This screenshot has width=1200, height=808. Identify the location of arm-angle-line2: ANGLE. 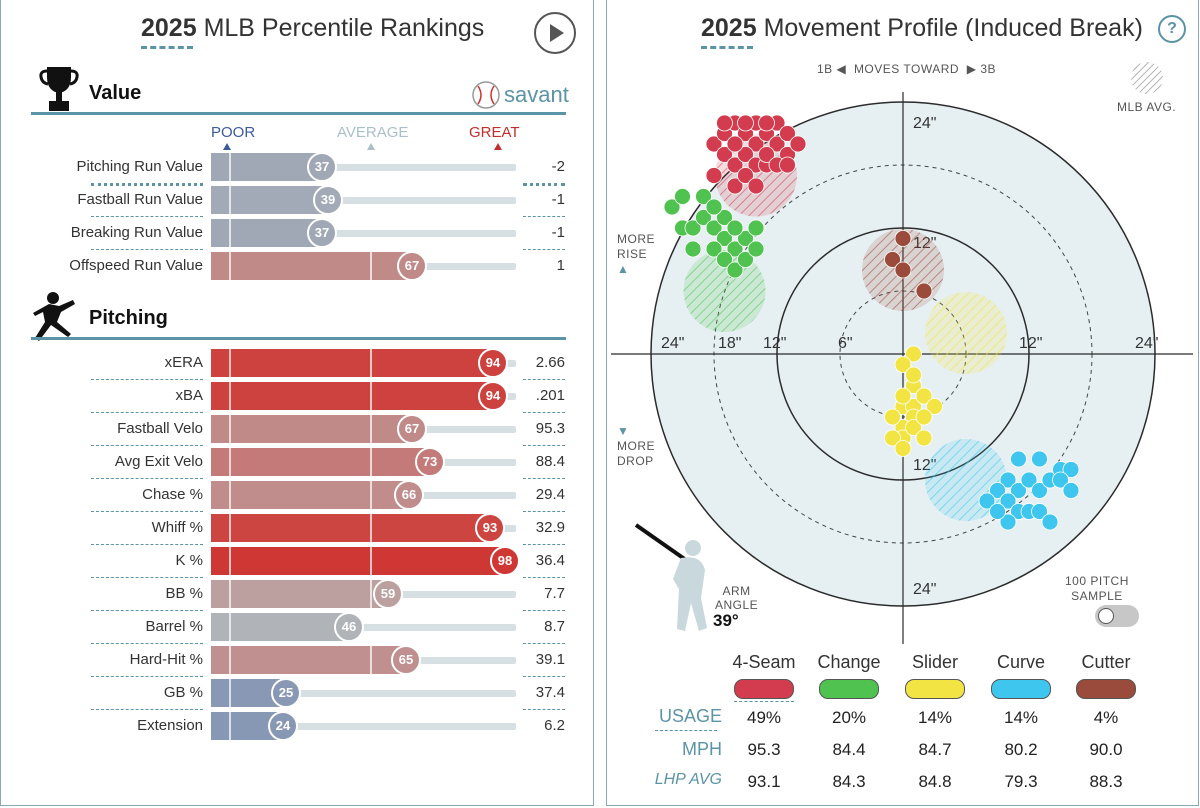
(737, 605).